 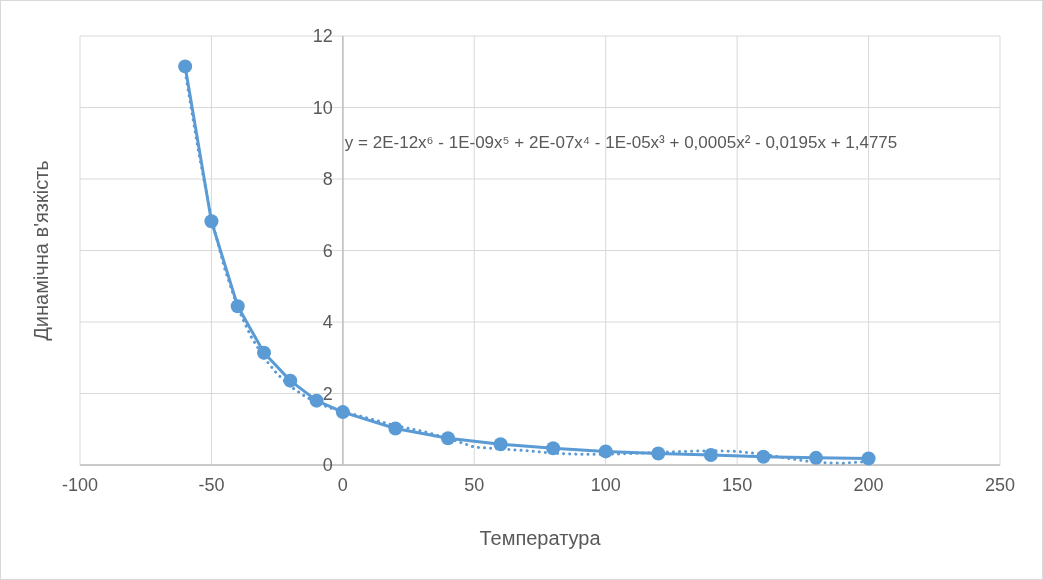 What do you see at coordinates (474, 485) in the screenshot?
I see `x-tick-label: 50` at bounding box center [474, 485].